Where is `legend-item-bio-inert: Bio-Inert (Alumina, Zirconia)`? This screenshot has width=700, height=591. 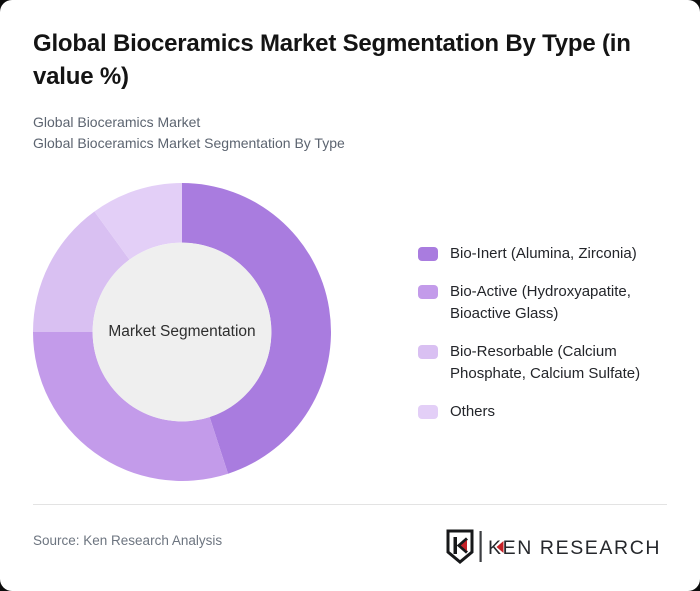 legend-item-bio-inert: Bio-Inert (Alumina, Zirconia) is located at coordinates (540, 254).